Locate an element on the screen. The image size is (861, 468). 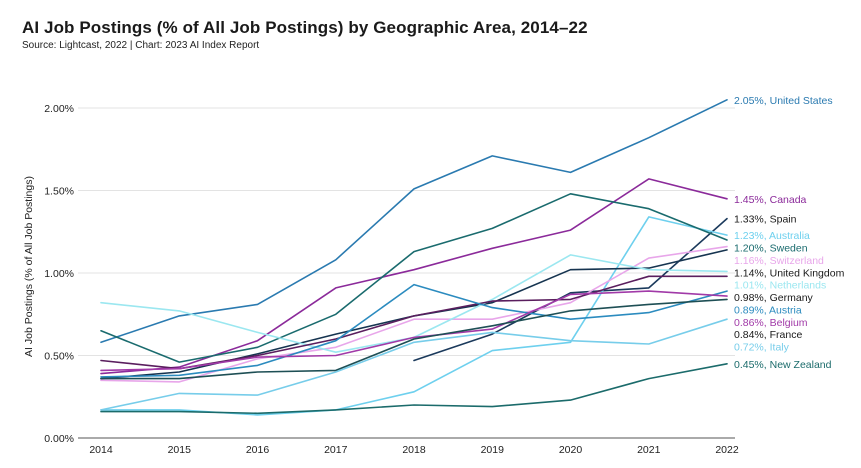
series-line-germany is located at coordinates (414, 322).